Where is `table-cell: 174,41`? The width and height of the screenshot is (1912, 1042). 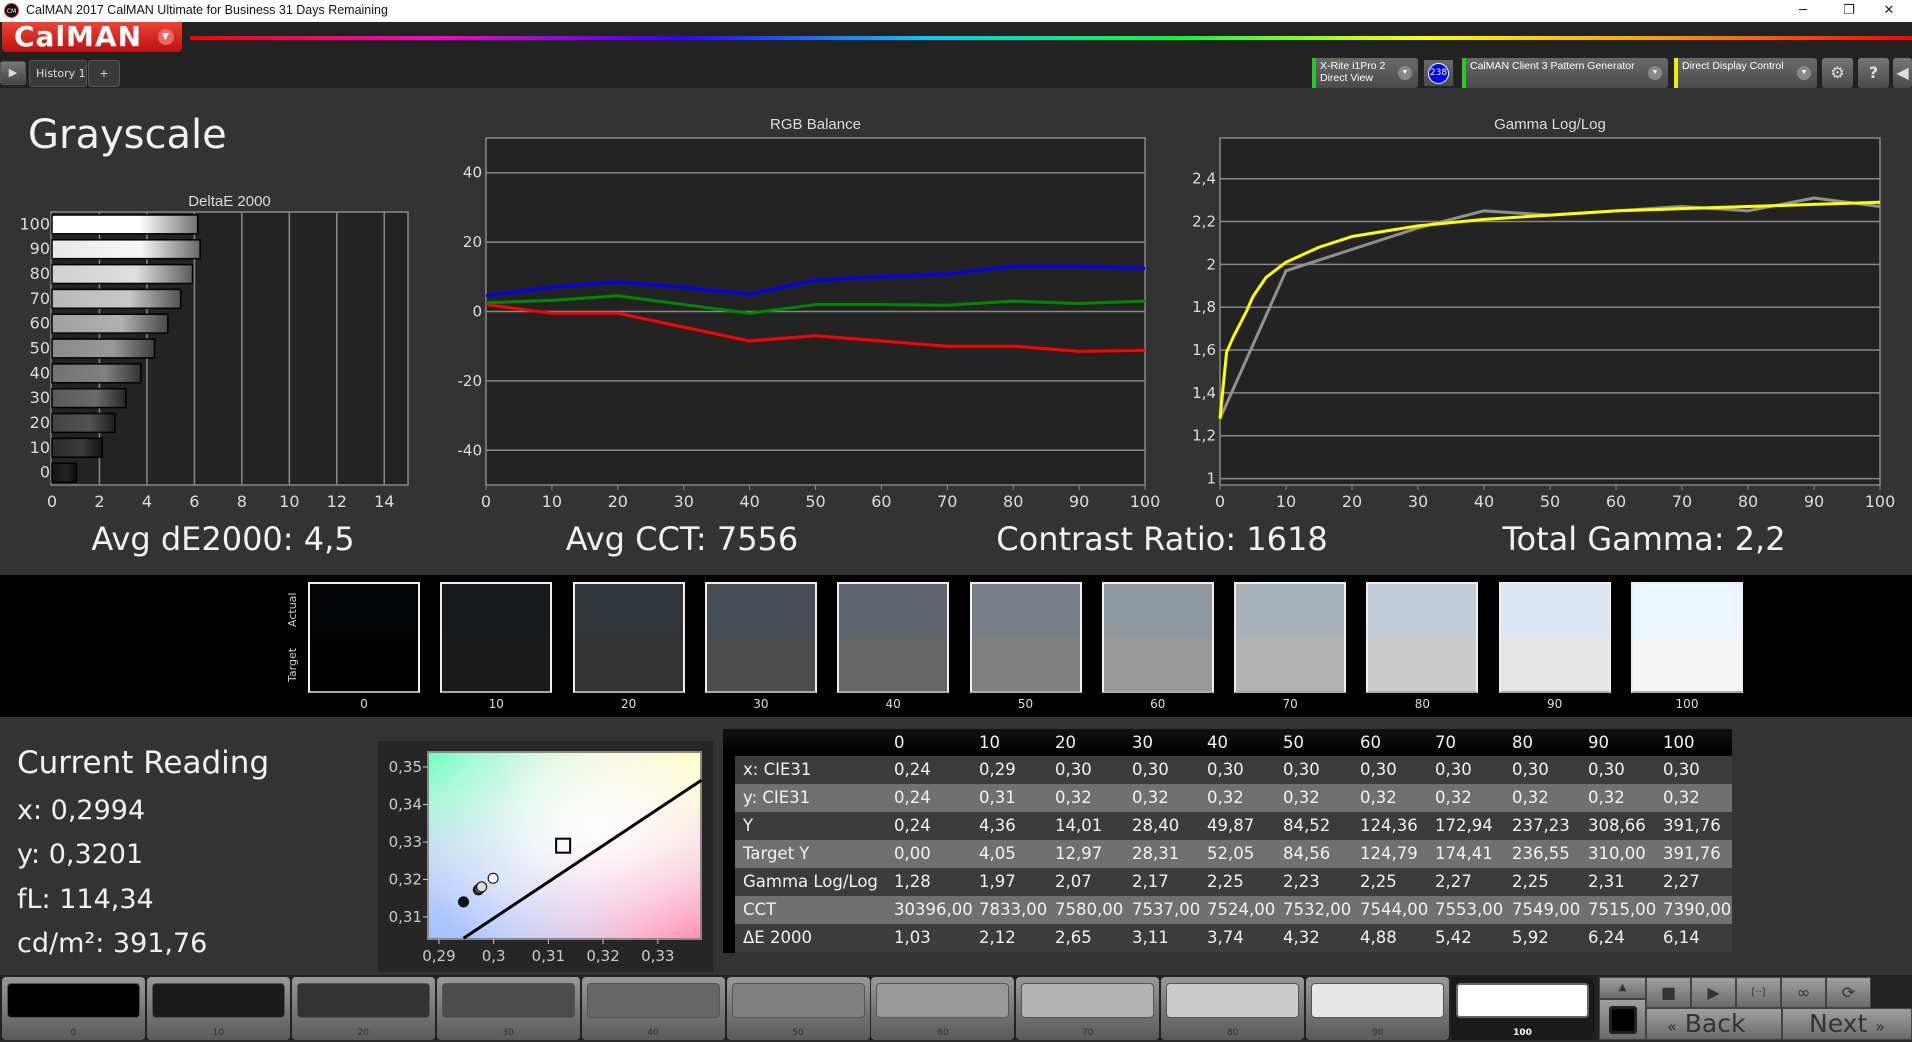
table-cell: 174,41 is located at coordinates (1464, 853).